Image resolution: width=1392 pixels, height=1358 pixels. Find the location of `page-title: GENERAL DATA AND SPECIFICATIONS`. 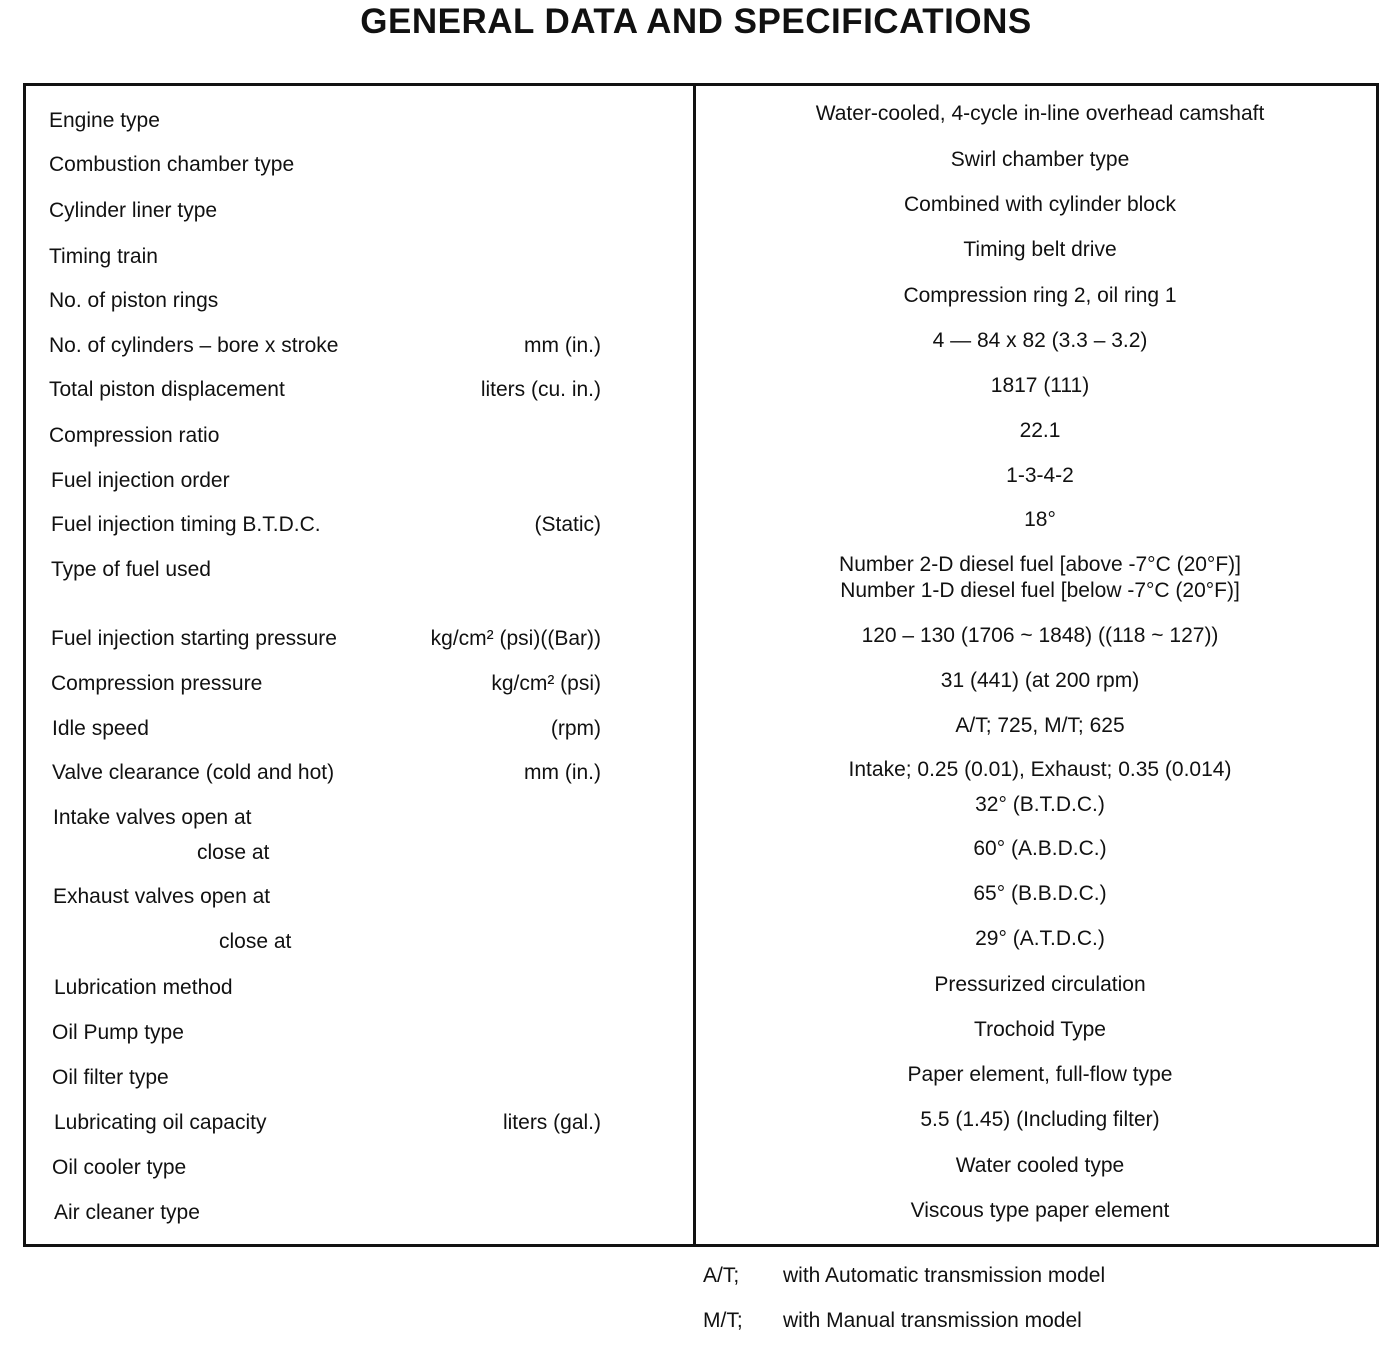

page-title: GENERAL DATA AND SPECIFICATIONS is located at coordinates (696, 21).